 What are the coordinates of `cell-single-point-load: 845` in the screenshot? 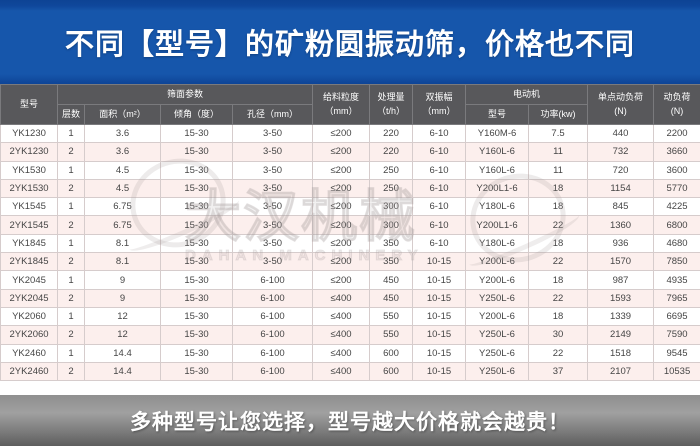 It's located at (621, 207).